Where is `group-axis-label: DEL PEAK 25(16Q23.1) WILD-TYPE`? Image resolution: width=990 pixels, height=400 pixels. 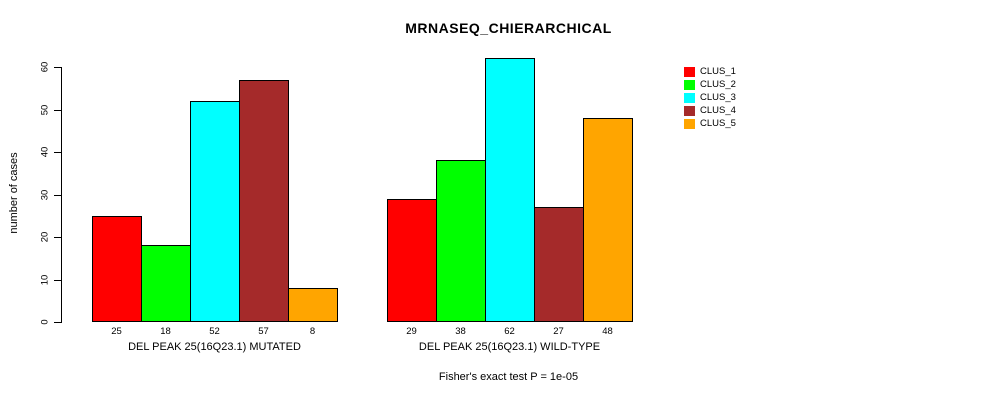
group-axis-label: DEL PEAK 25(16Q23.1) WILD-TYPE is located at coordinates (509, 347).